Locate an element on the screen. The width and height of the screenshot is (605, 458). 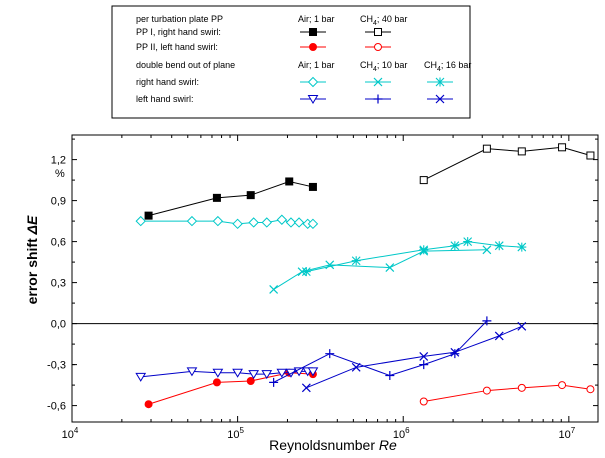
y-axis-title-var: ΔE is located at coordinates (32, 225).